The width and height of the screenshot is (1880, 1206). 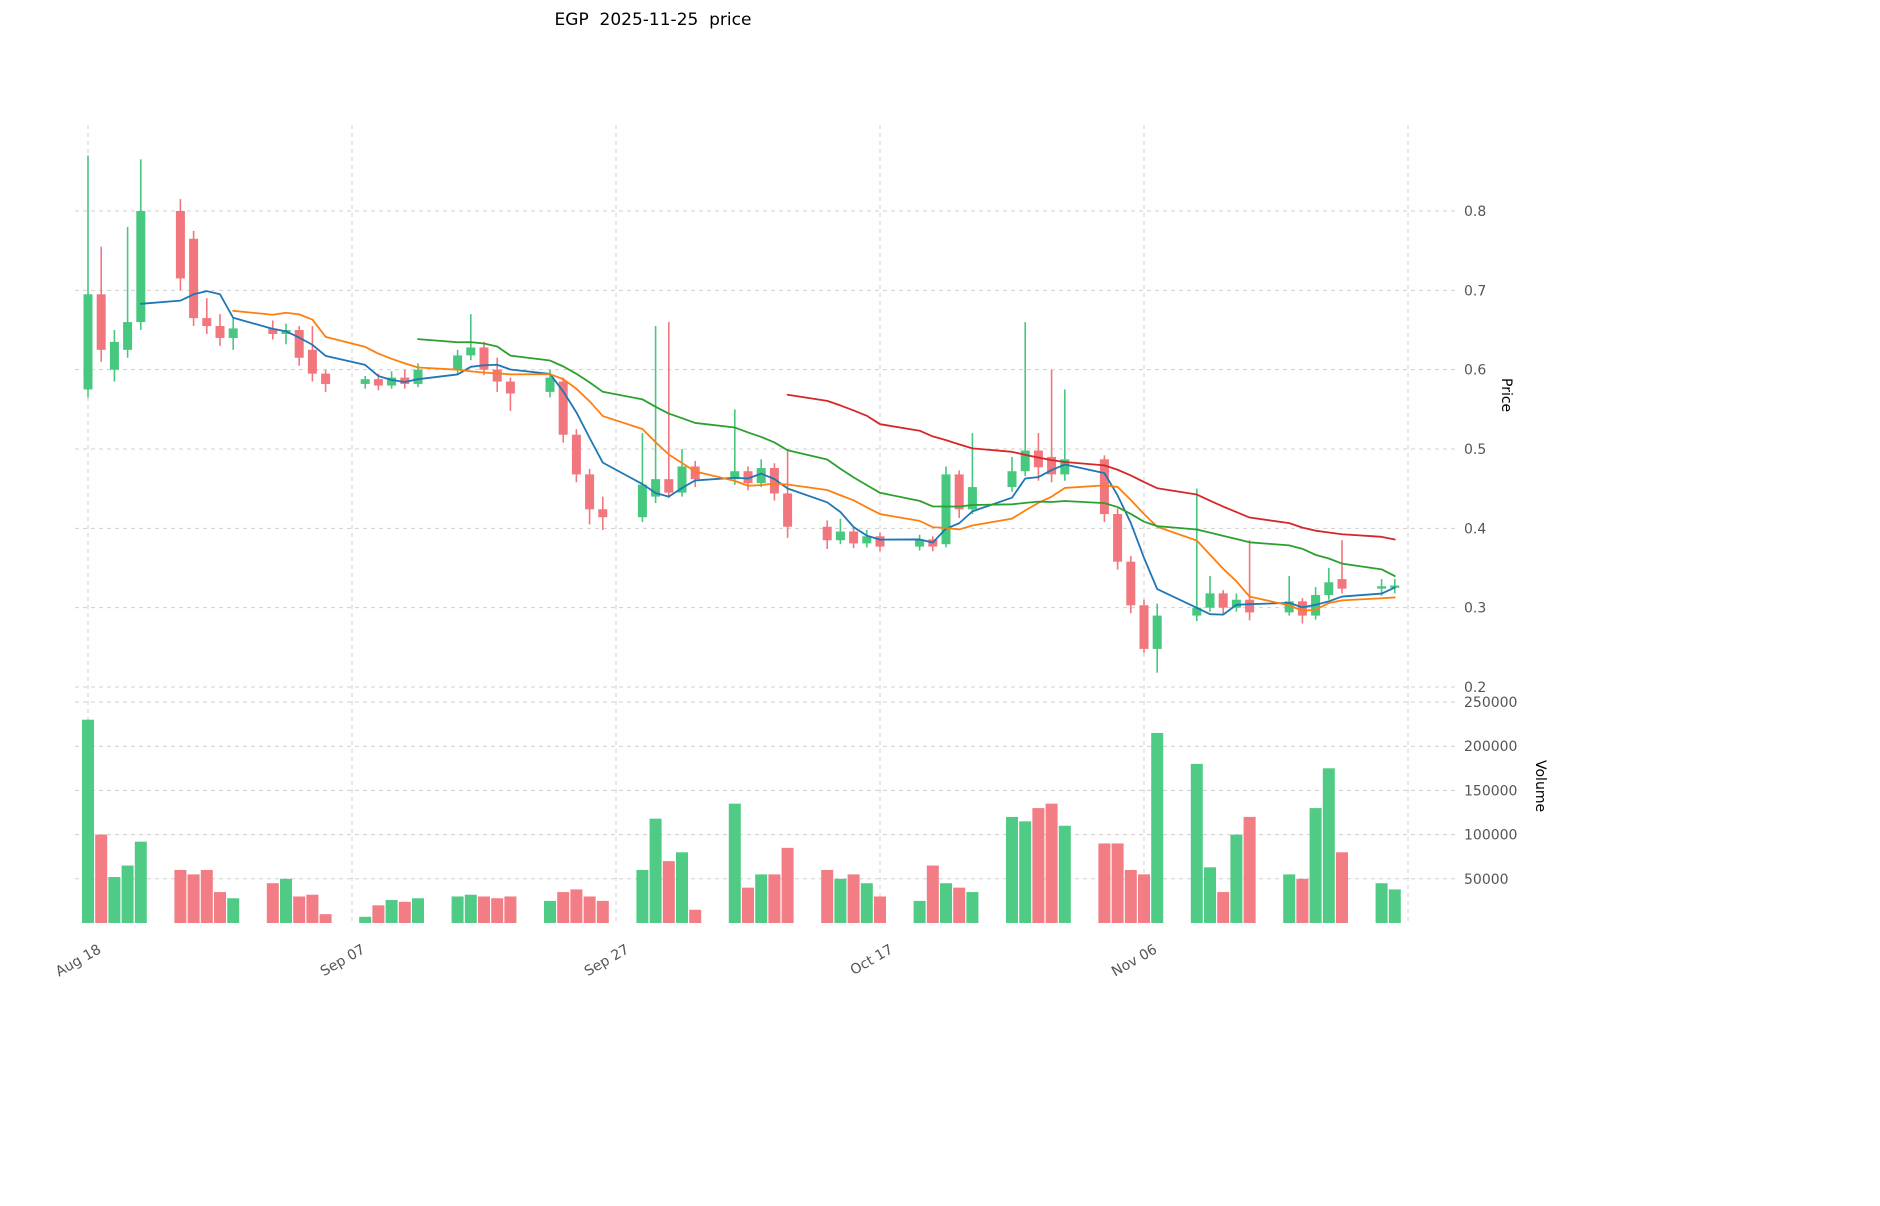 What do you see at coordinates (1490, 703) in the screenshot?
I see `svg-text: 250000` at bounding box center [1490, 703].